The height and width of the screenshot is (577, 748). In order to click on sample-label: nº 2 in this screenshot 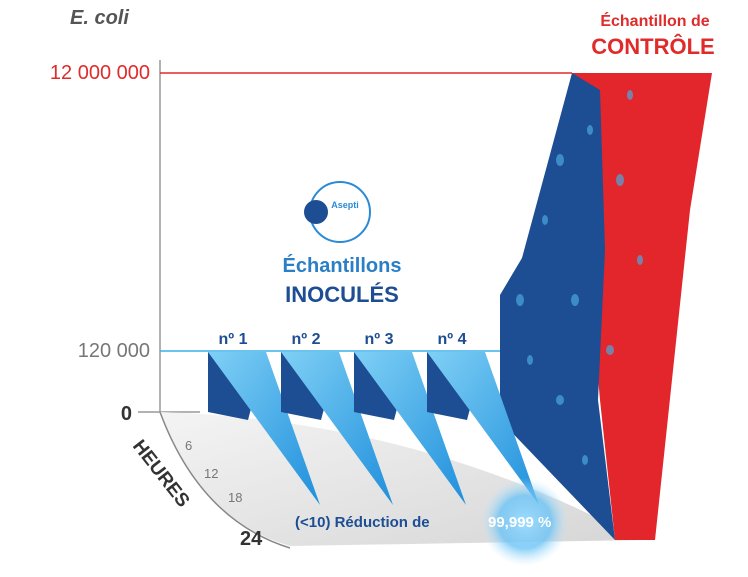, I will do `click(306, 339)`.